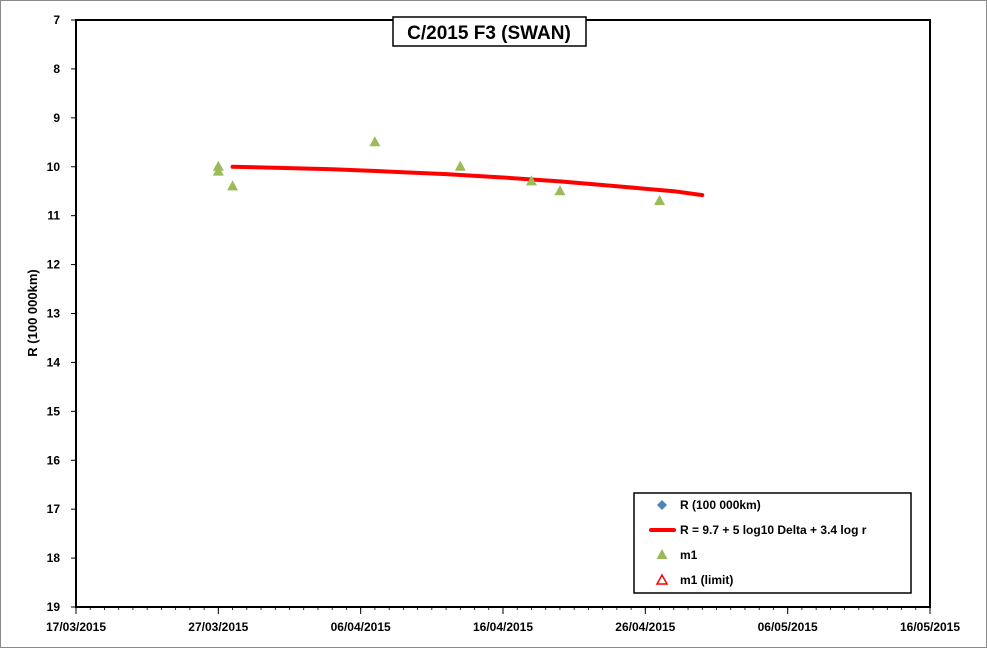  What do you see at coordinates (54, 607) in the screenshot?
I see `y-tick-label: 19` at bounding box center [54, 607].